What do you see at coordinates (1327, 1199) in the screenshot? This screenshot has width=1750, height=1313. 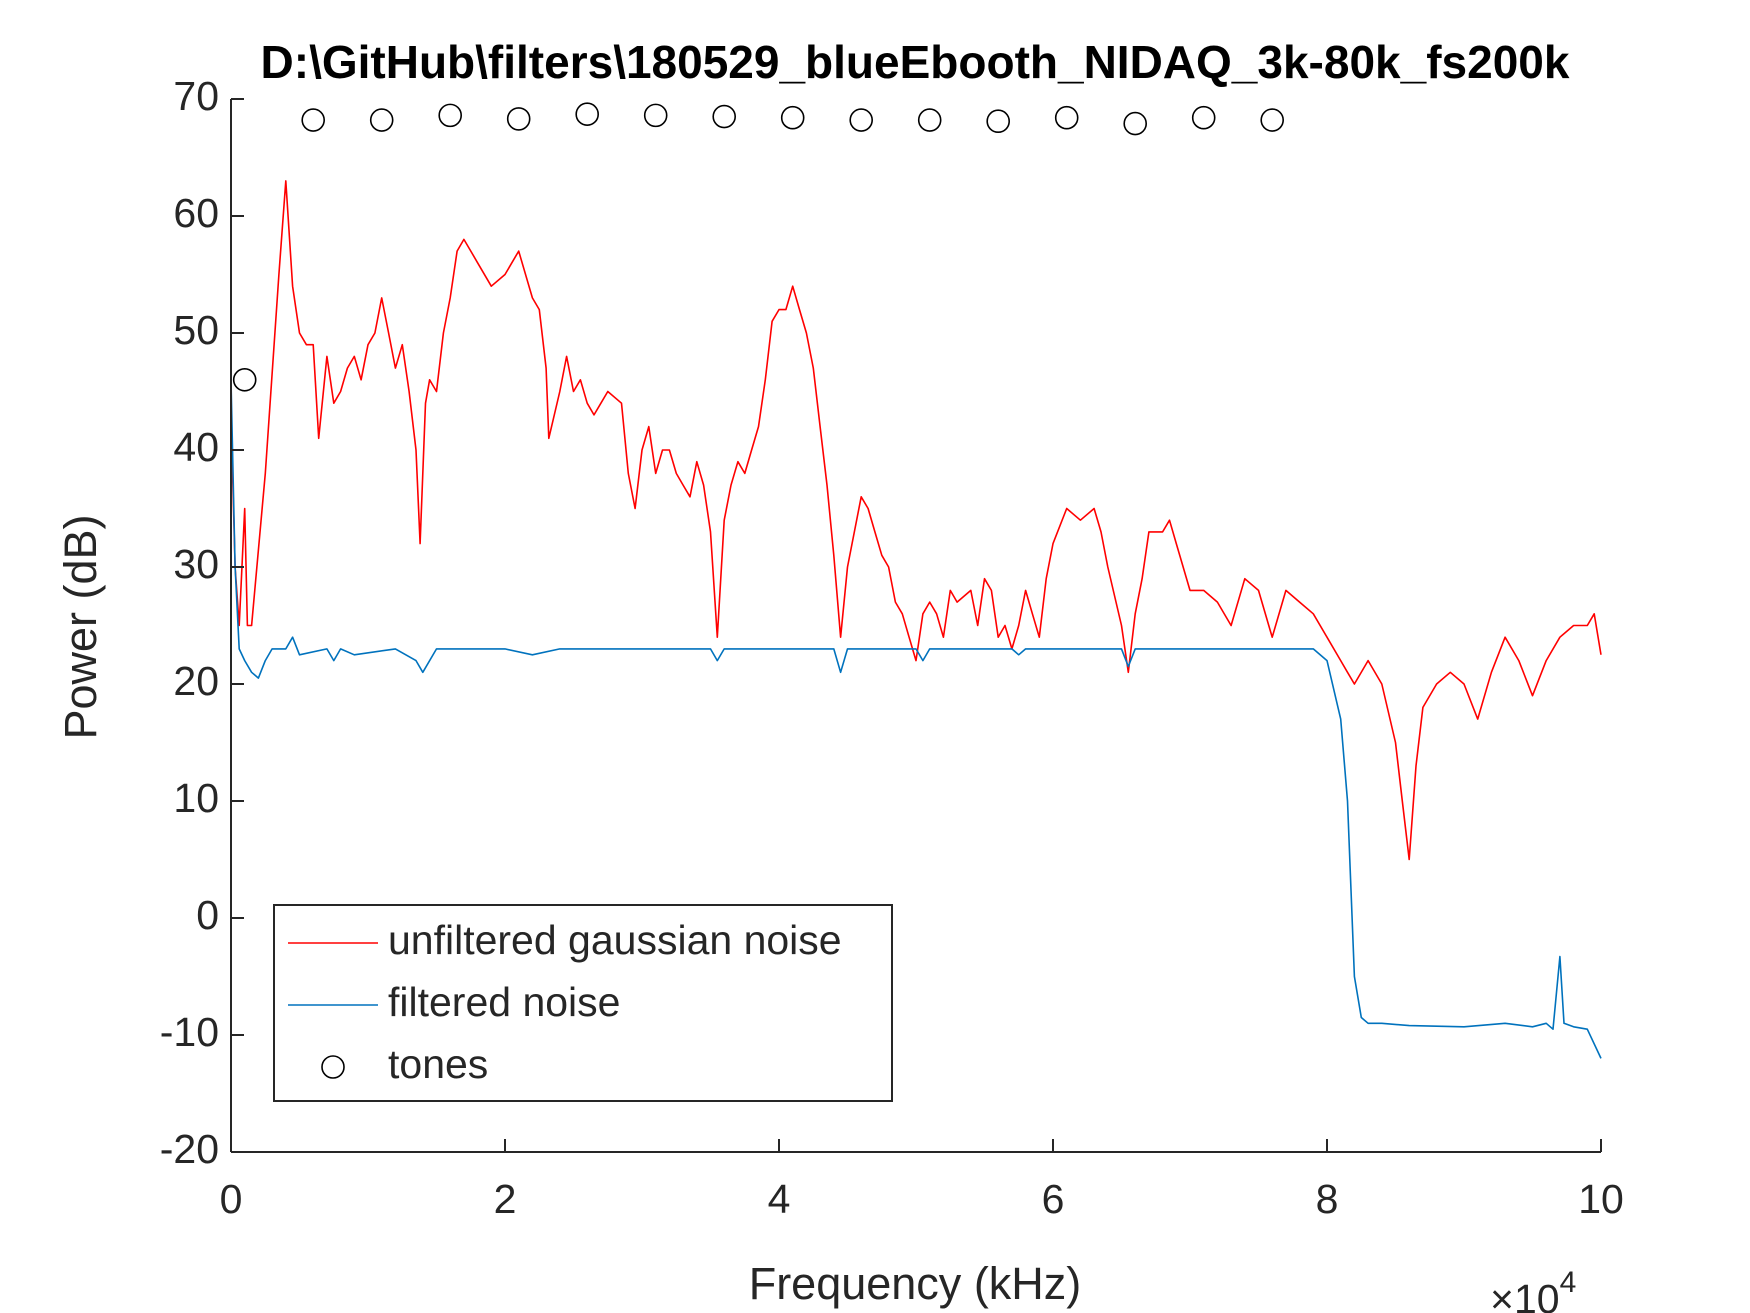 I see `x-tick-label: 8` at bounding box center [1327, 1199].